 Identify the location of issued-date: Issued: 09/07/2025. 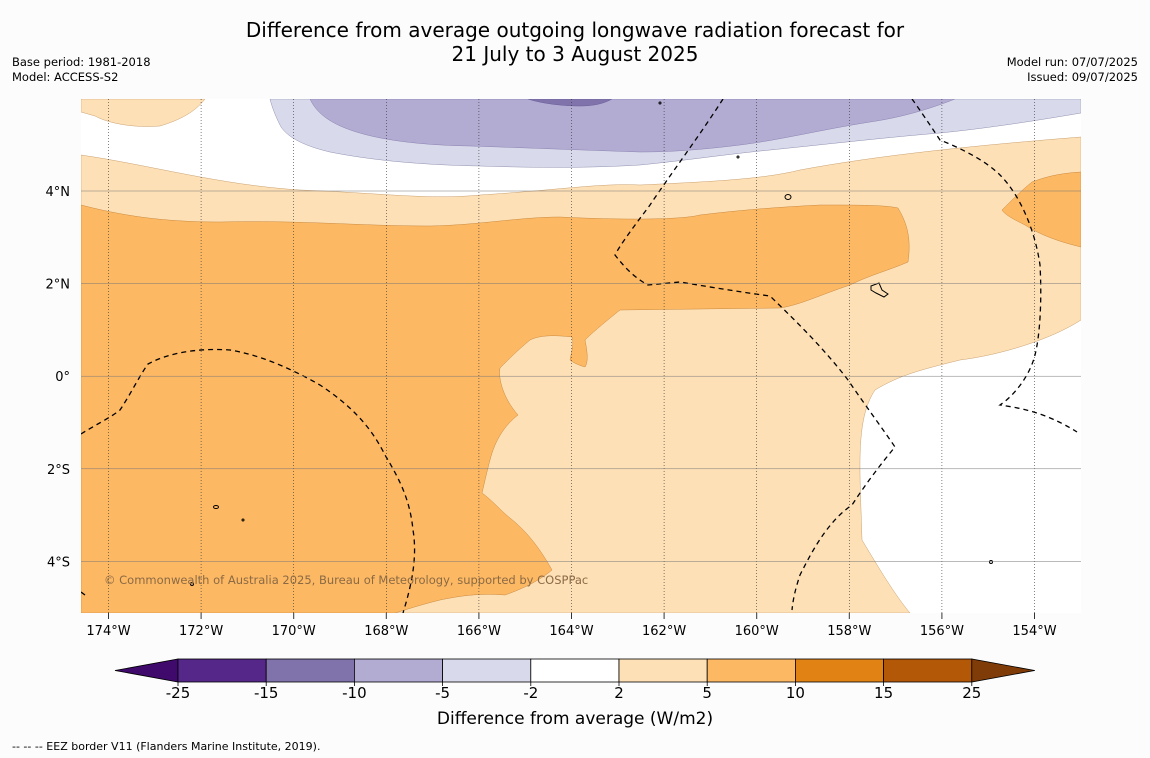
(1082, 77).